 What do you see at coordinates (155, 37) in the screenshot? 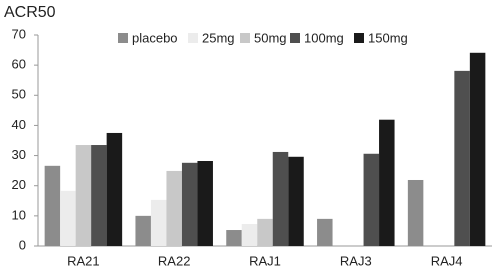
I see `legend-label: placebo` at bounding box center [155, 37].